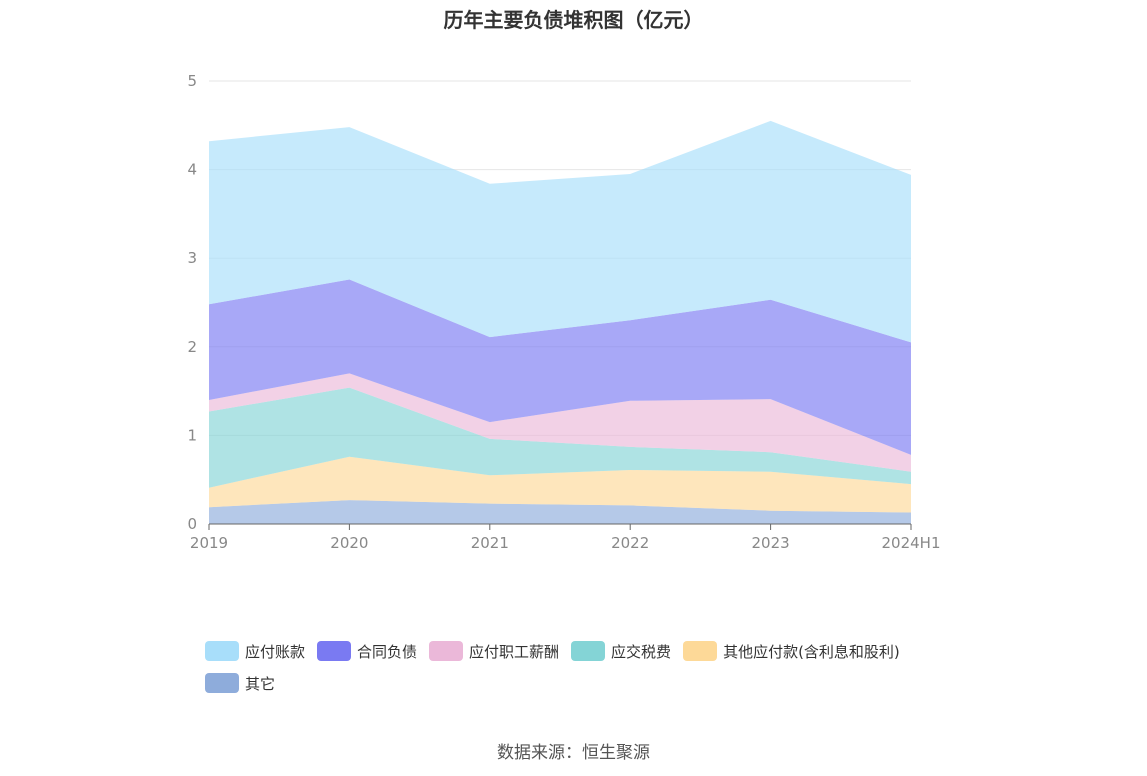 The height and width of the screenshot is (776, 1147). I want to click on data-source: 数据来源：恒生聚源, so click(573, 753).